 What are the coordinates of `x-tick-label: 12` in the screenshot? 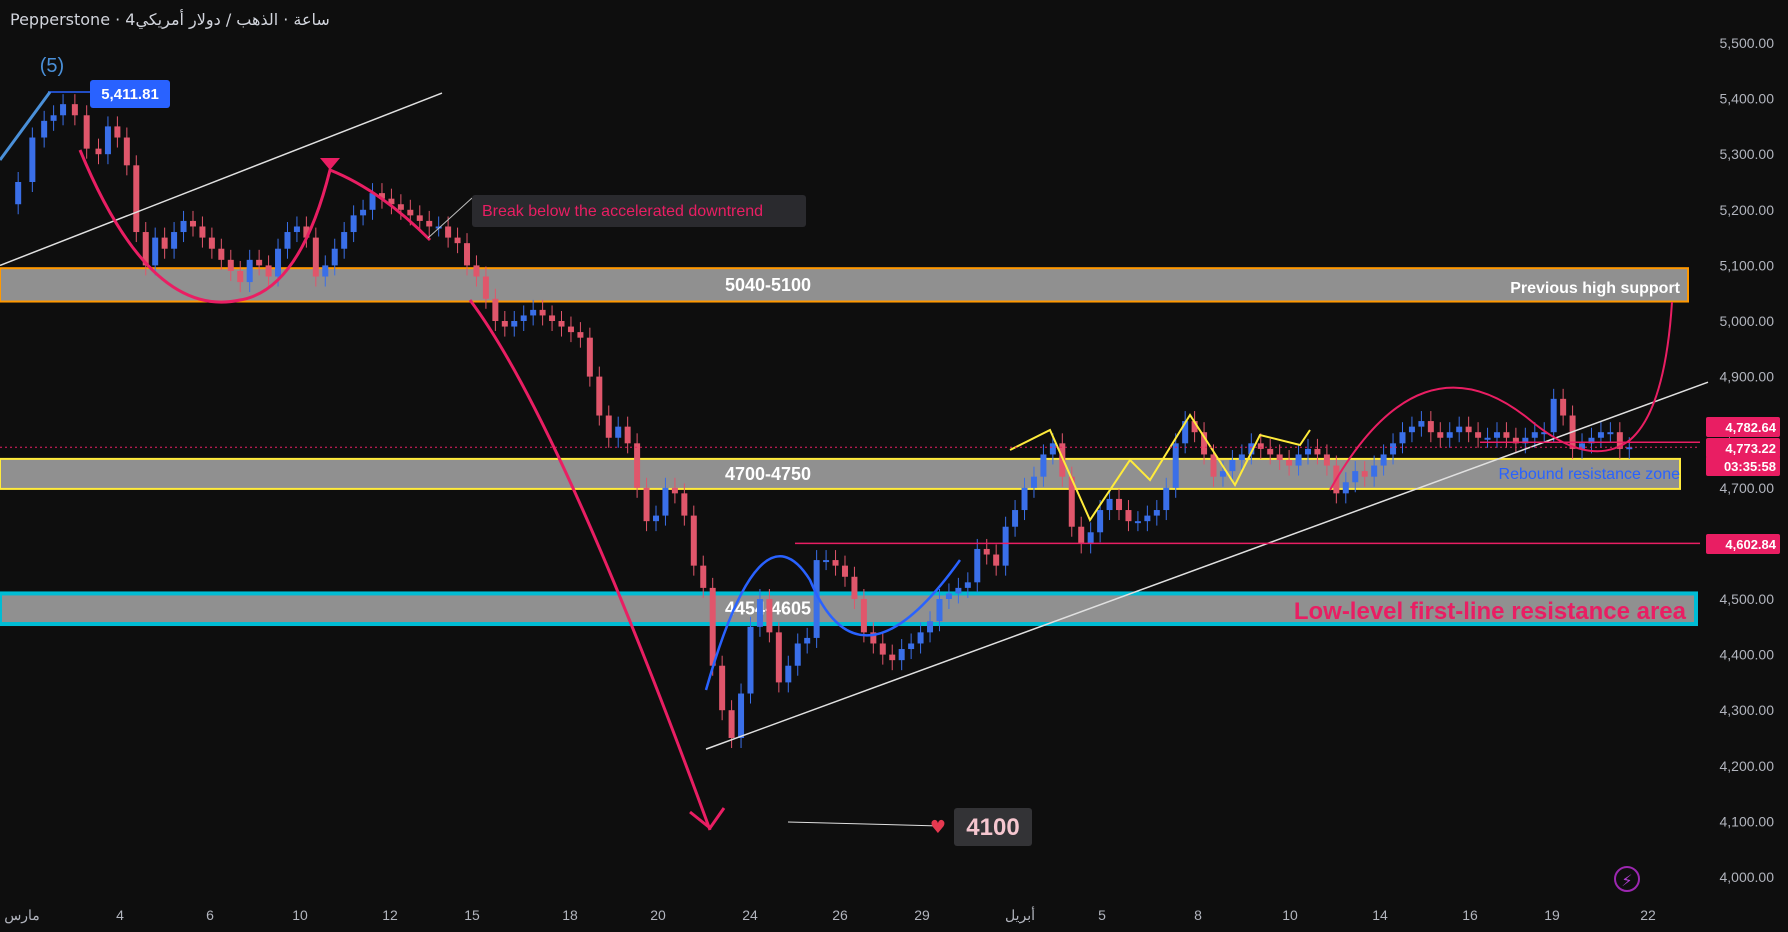 It's located at (390, 915).